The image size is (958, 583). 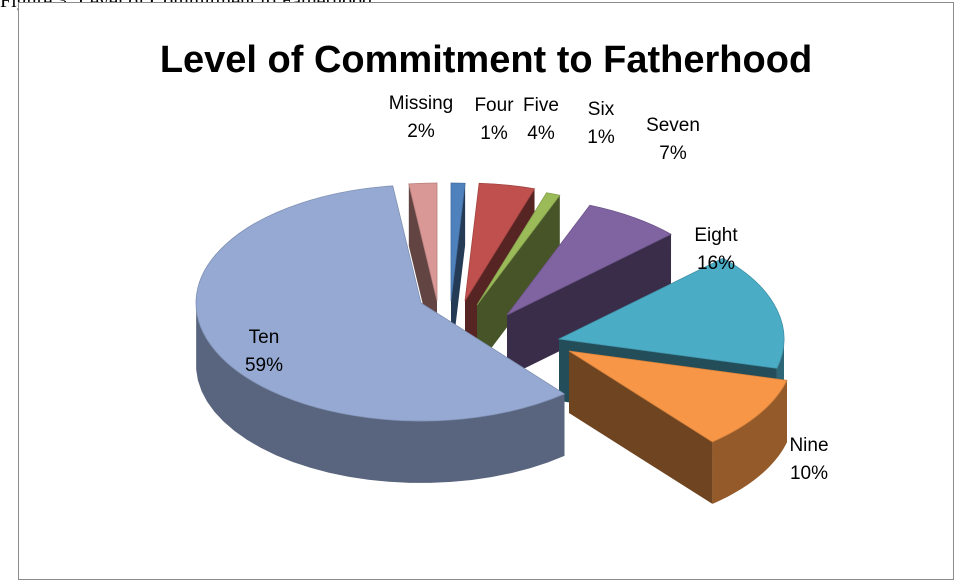 What do you see at coordinates (673, 153) in the screenshot?
I see `slice-percent-seven: 7%` at bounding box center [673, 153].